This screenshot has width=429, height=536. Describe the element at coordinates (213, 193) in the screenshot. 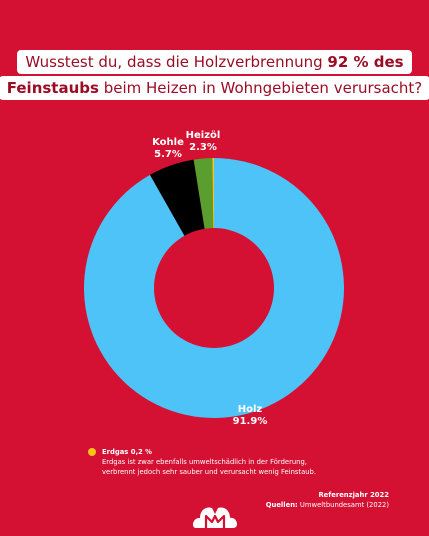

I see `slice-erdgas` at that location.